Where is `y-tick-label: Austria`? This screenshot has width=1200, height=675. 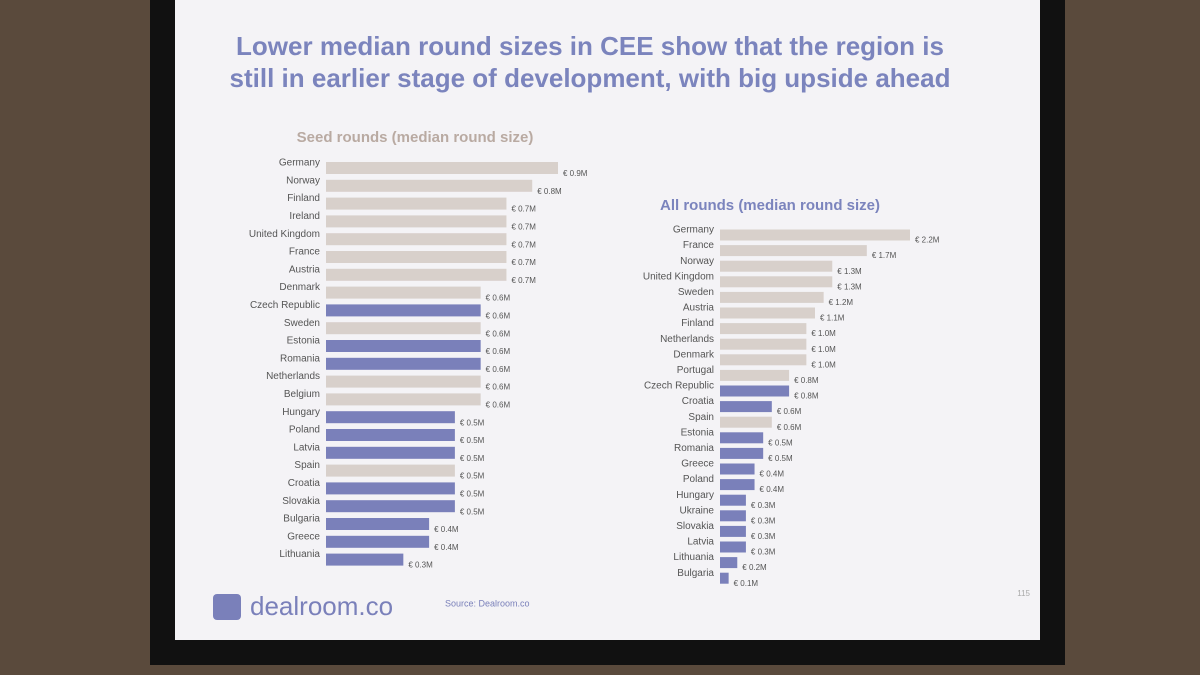 y-tick-label: Austria is located at coordinates (305, 269).